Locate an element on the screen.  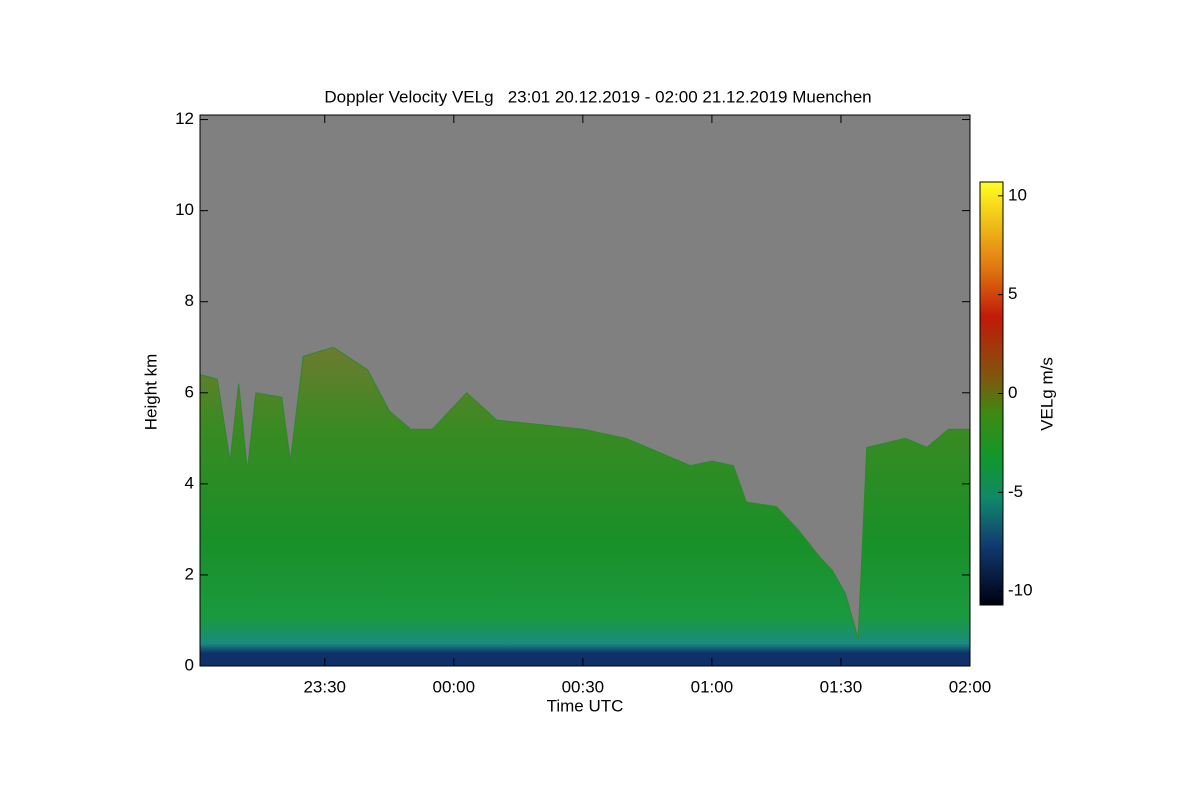
colorbar-tick-label: 0 is located at coordinates (1012, 392).